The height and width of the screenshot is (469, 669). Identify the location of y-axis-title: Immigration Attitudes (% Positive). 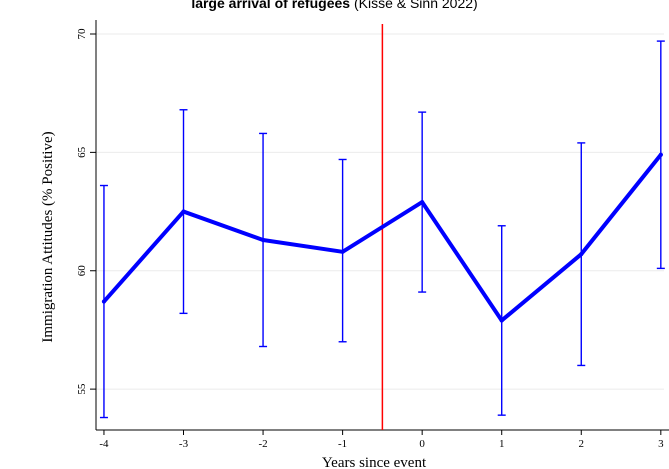
(48, 236).